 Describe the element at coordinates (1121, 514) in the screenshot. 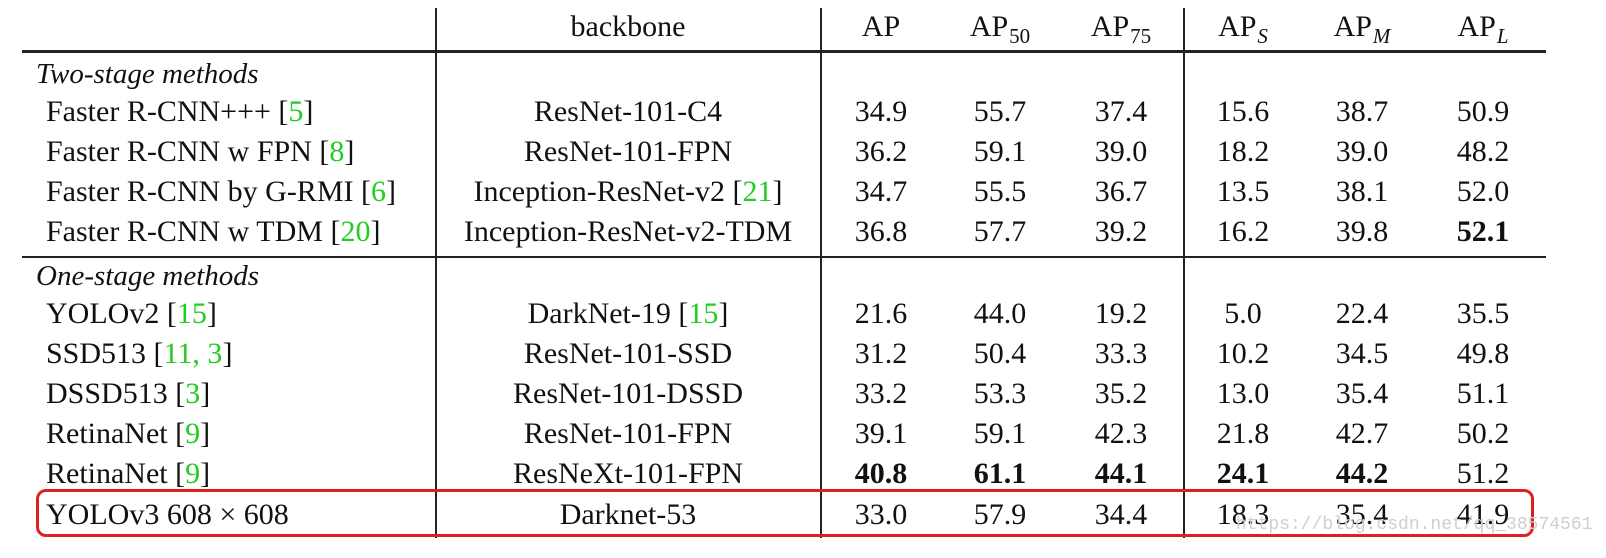

I see `final-row-ap75: 34.4` at that location.